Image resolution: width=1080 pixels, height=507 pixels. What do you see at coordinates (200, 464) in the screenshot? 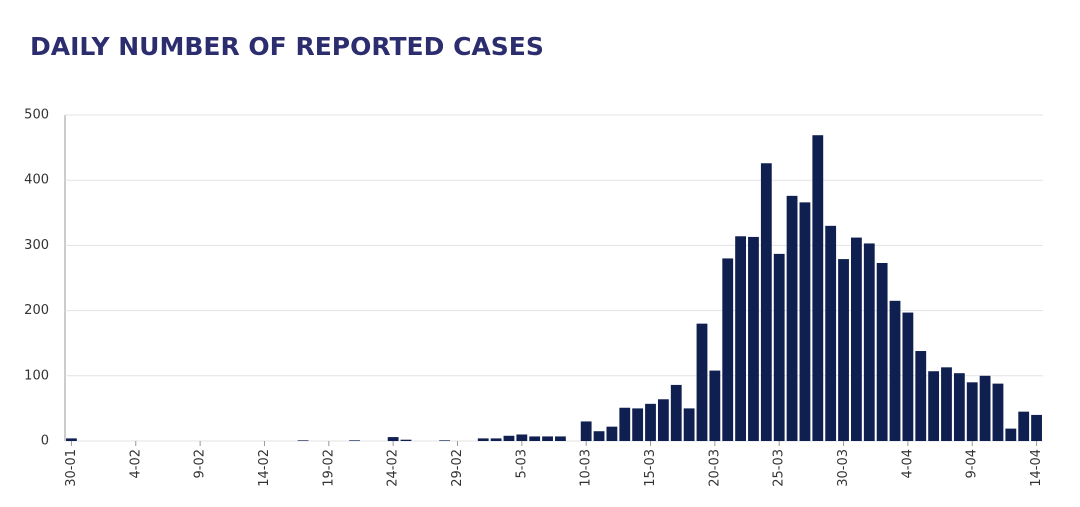
I see `x-tick-label: 9-02` at bounding box center [200, 464].